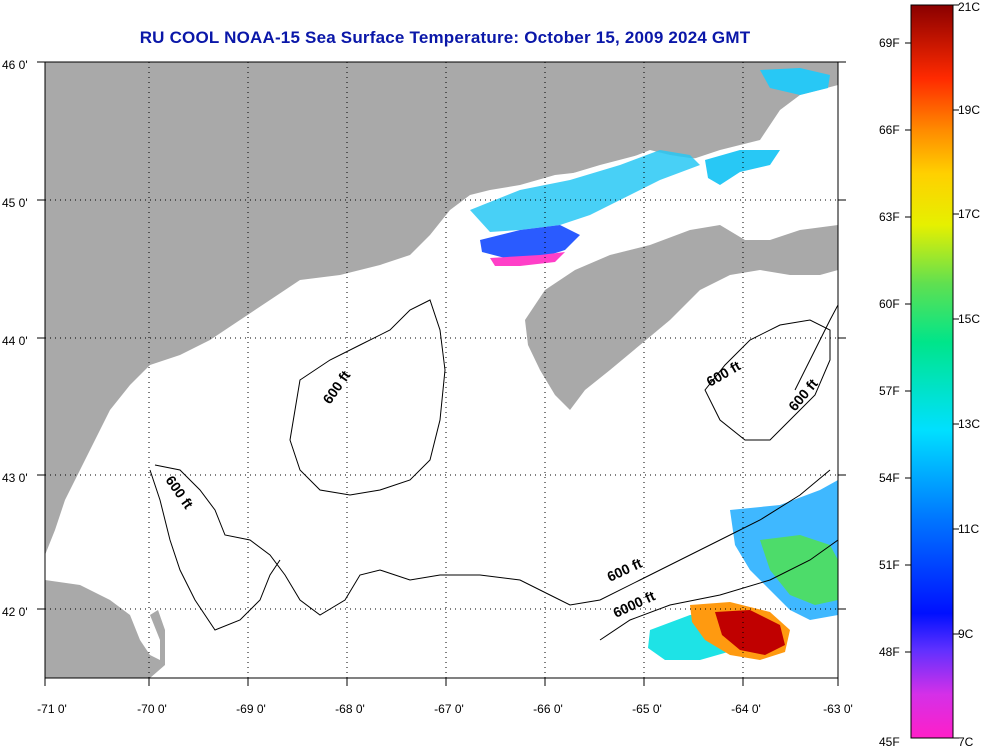 The width and height of the screenshot is (984, 754). What do you see at coordinates (15, 65) in the screenshot?
I see `lat-tick-label: 46 0'` at bounding box center [15, 65].